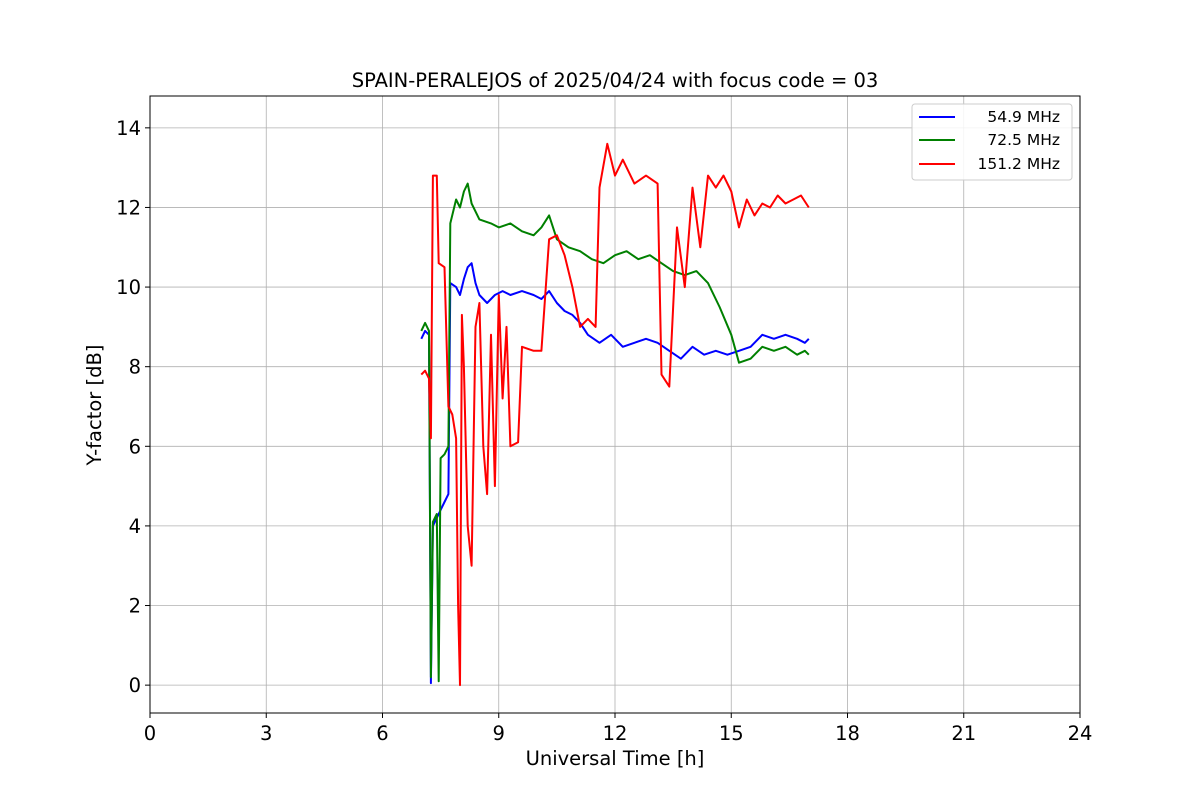 The width and height of the screenshot is (1200, 804). I want to click on x-tick-label: 3, so click(266, 733).